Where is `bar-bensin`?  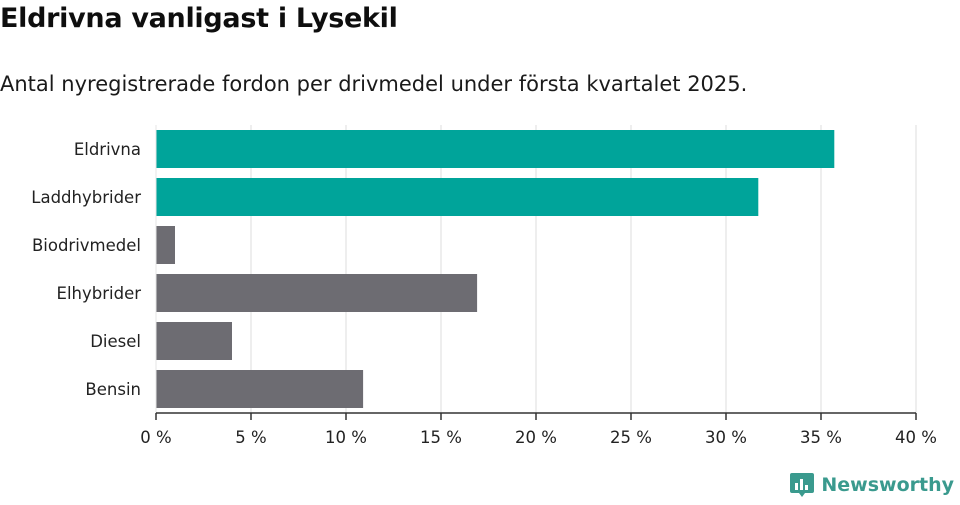
bar-bensin is located at coordinates (260, 389).